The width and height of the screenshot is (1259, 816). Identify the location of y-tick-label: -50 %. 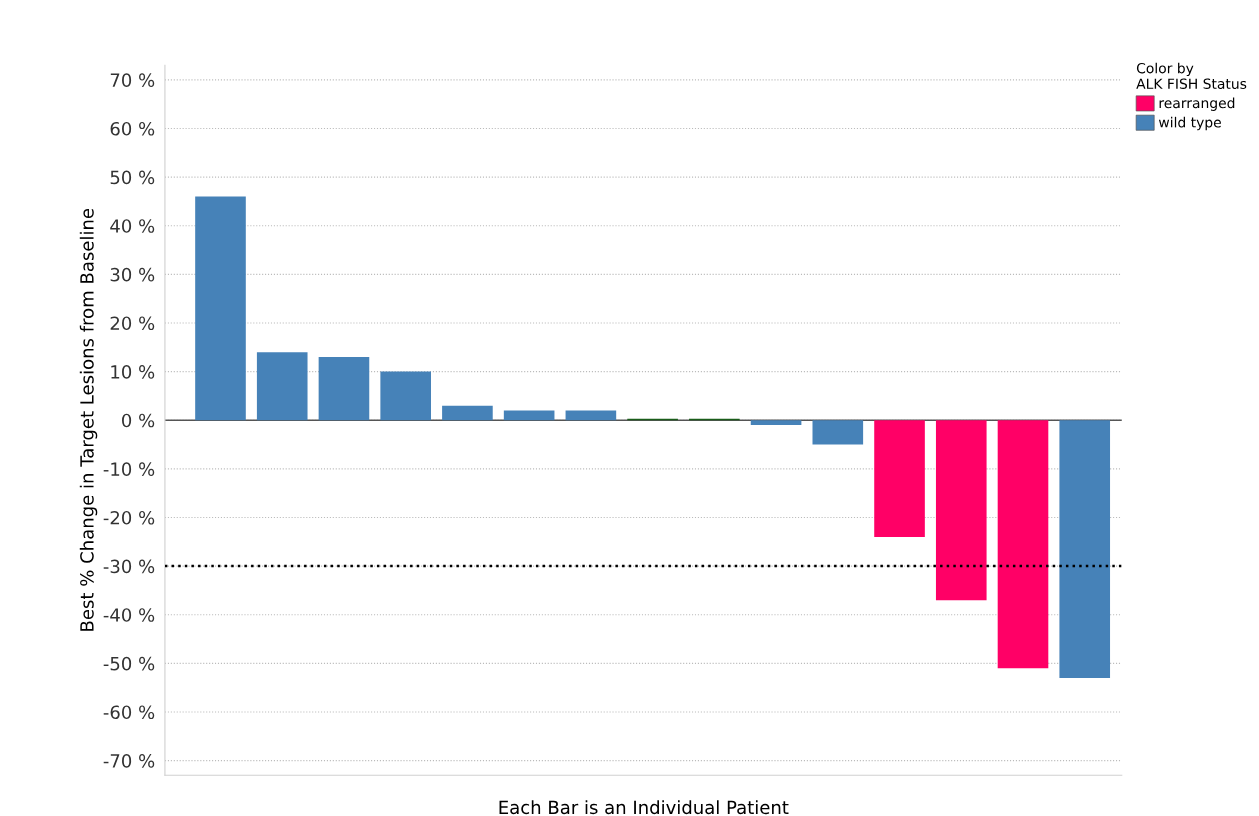
(129, 663).